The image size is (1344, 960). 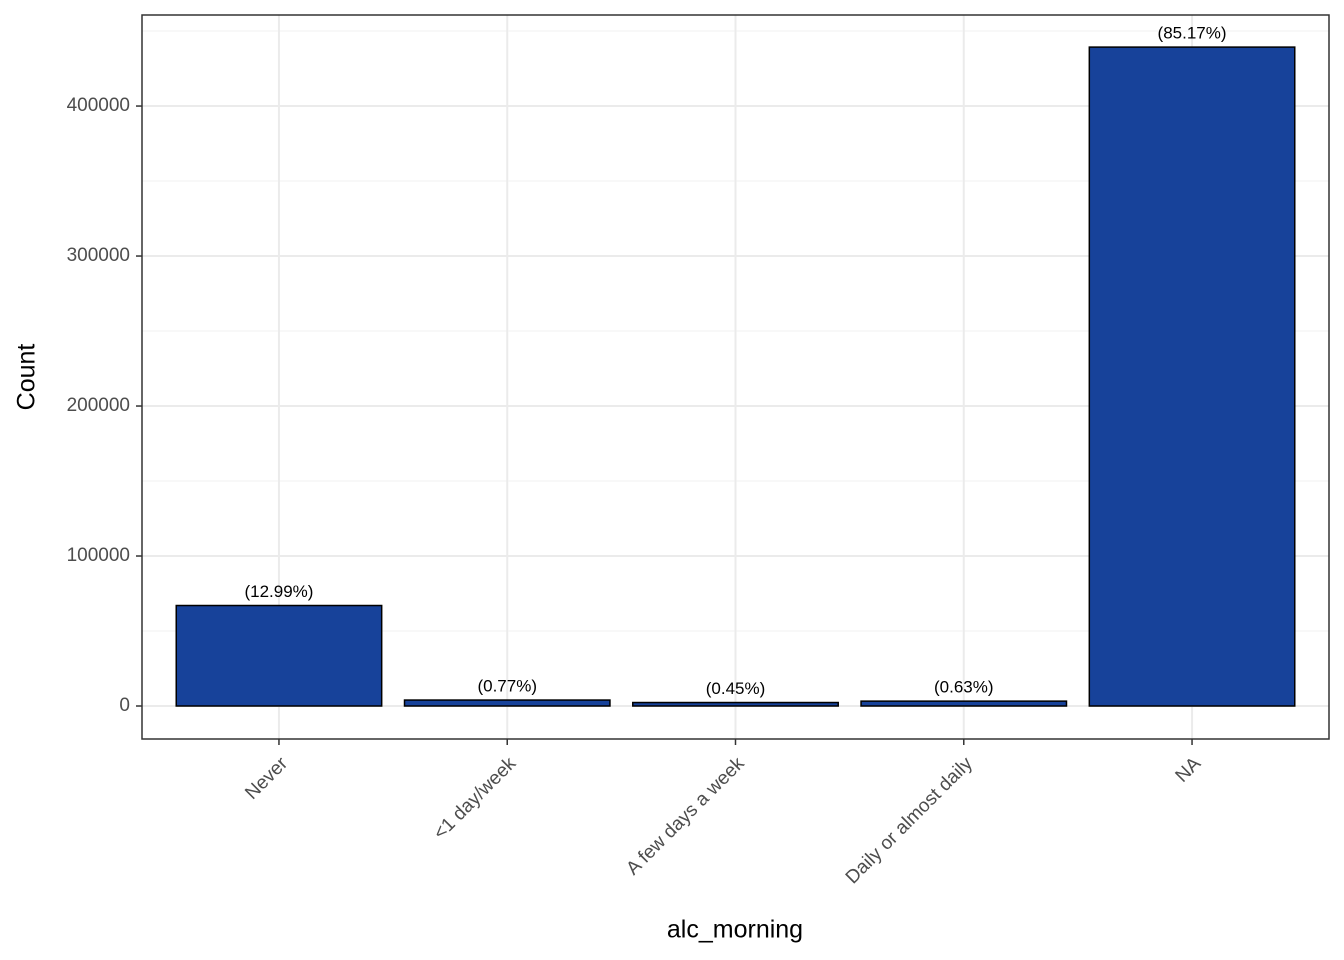 I want to click on bar-label: (0.45%), so click(x=736, y=688).